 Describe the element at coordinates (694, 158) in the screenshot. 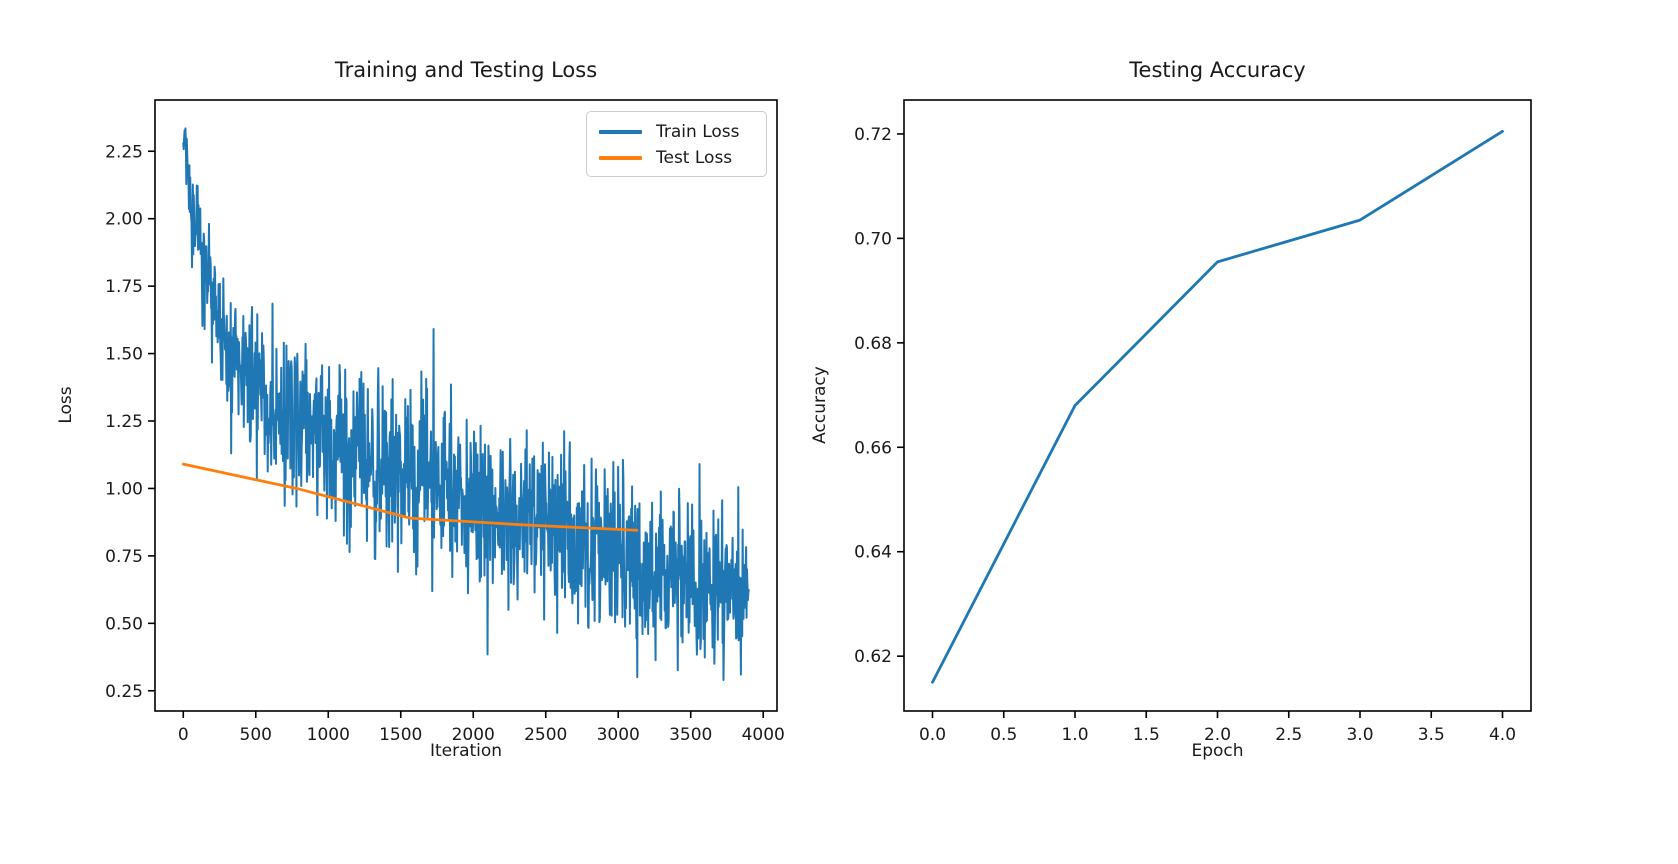

I see `test-loss-legend-label: Test Loss` at that location.